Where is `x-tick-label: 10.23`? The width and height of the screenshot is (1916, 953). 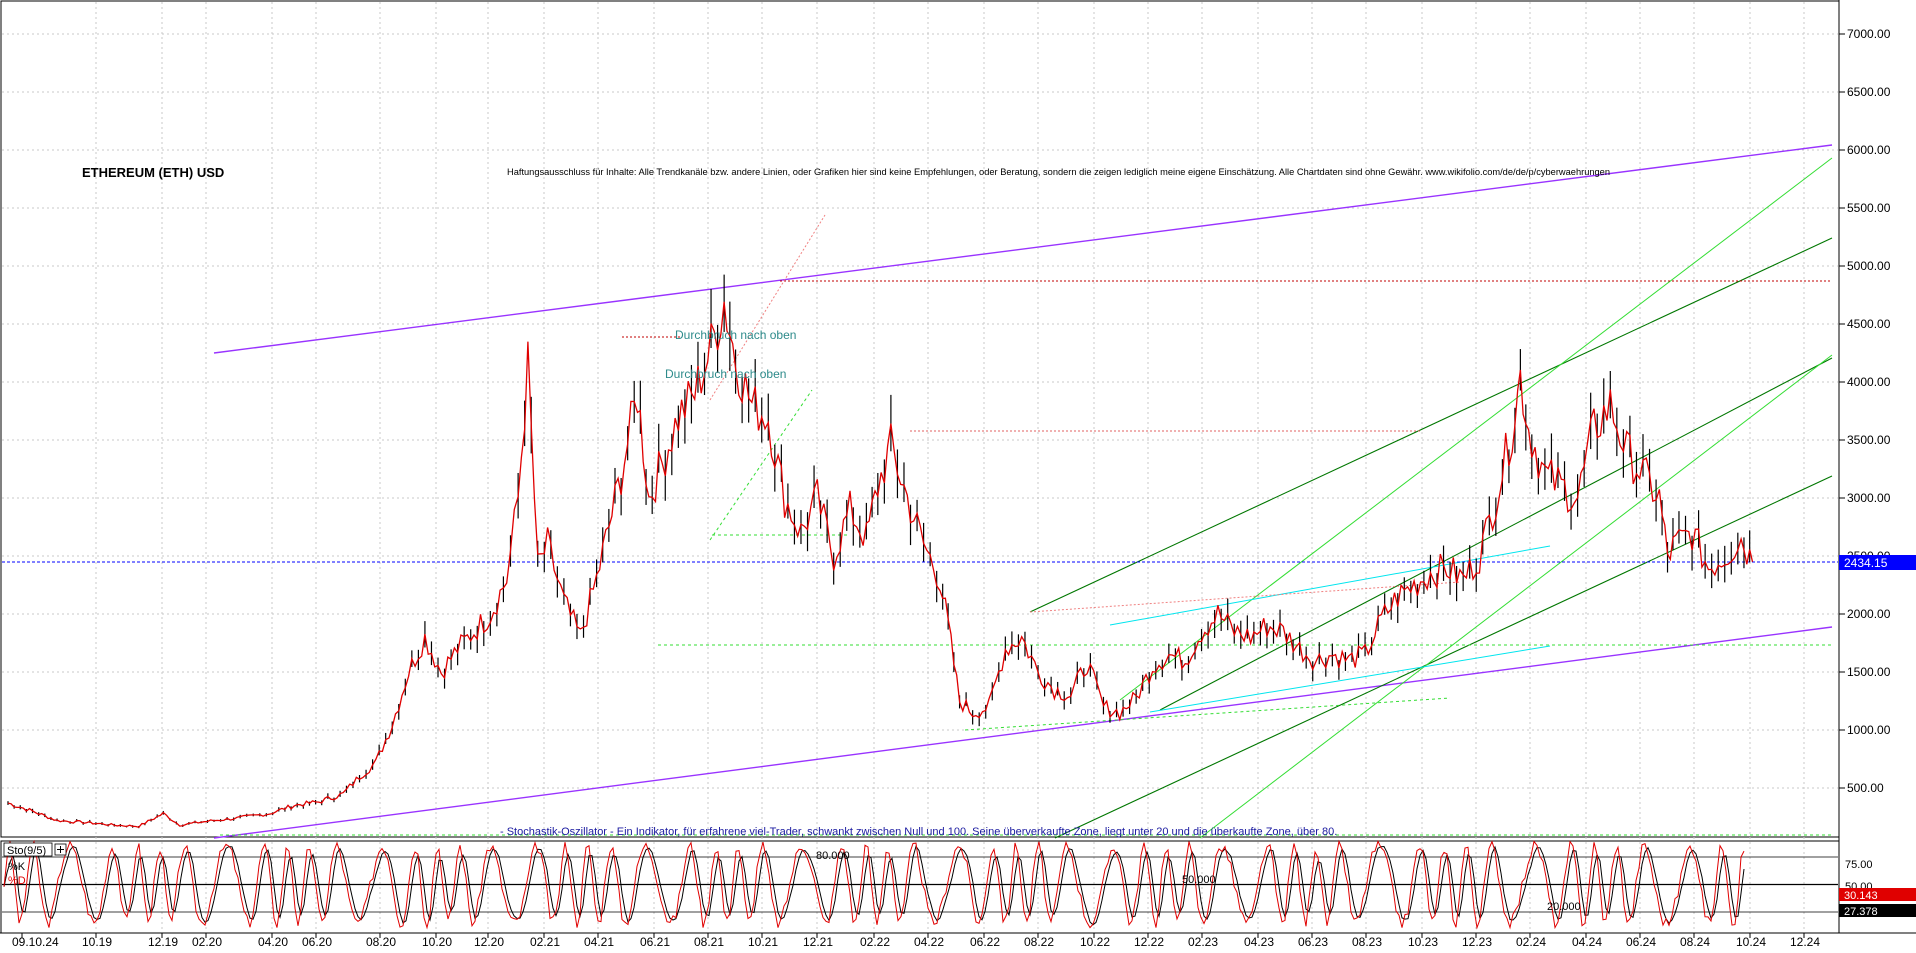
x-tick-label: 10.23 is located at coordinates (1423, 941).